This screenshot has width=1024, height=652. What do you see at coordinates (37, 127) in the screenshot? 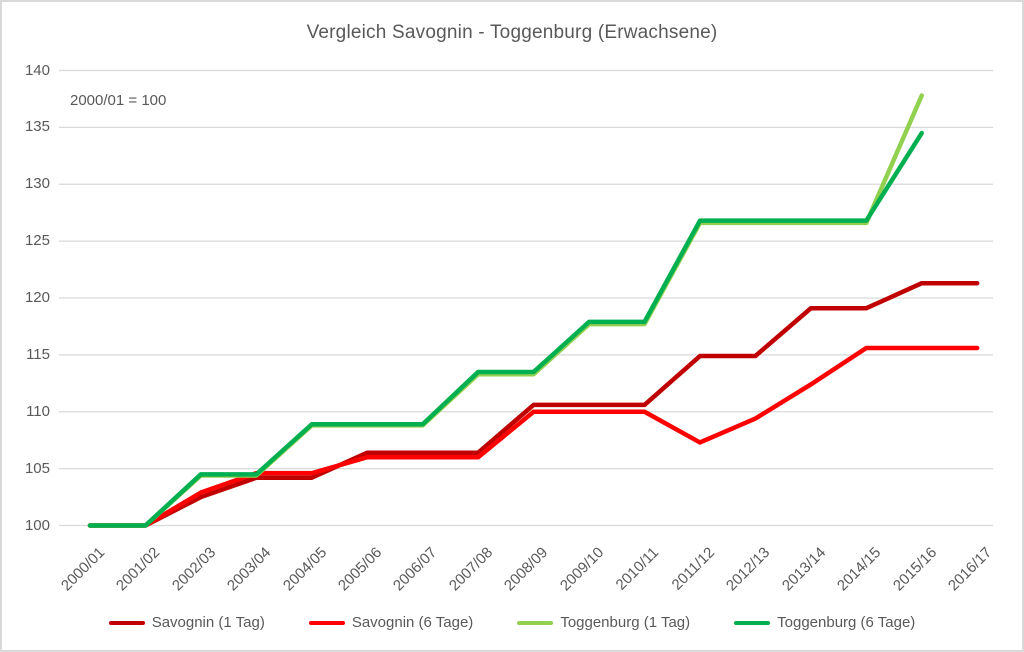
I see `y-axis-tick-label-135: 135` at bounding box center [37, 127].